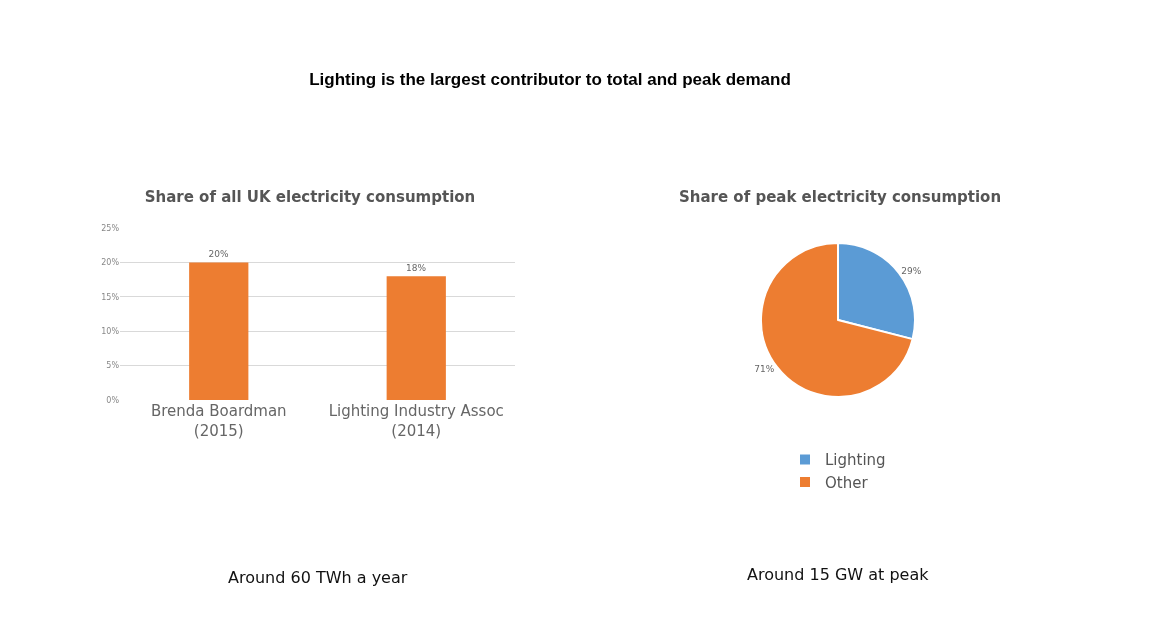 The height and width of the screenshot is (635, 1161). Describe the element at coordinates (110, 297) in the screenshot. I see `y-tick-label: 15%` at that location.